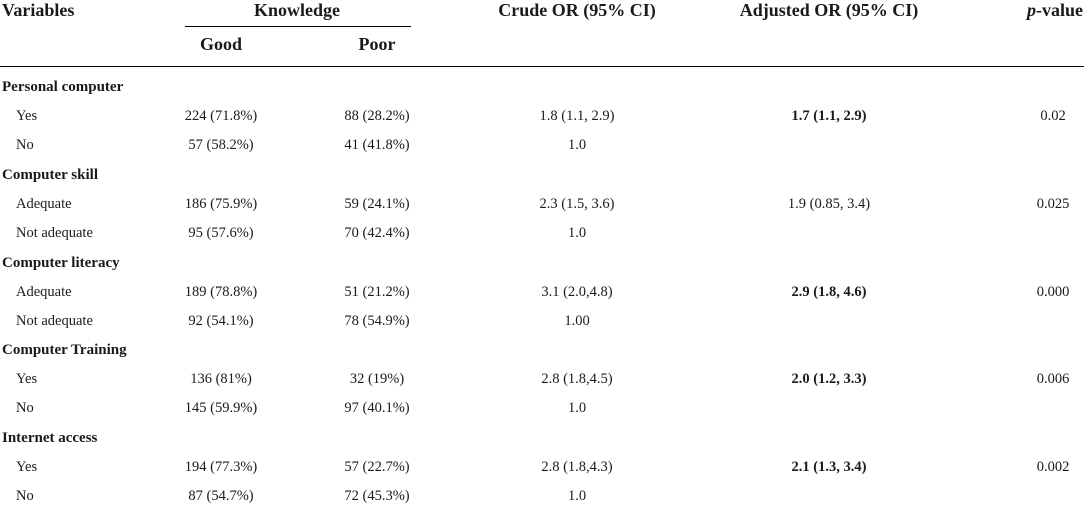  I want to click on cell-good: 224 (71.8%), so click(221, 116).